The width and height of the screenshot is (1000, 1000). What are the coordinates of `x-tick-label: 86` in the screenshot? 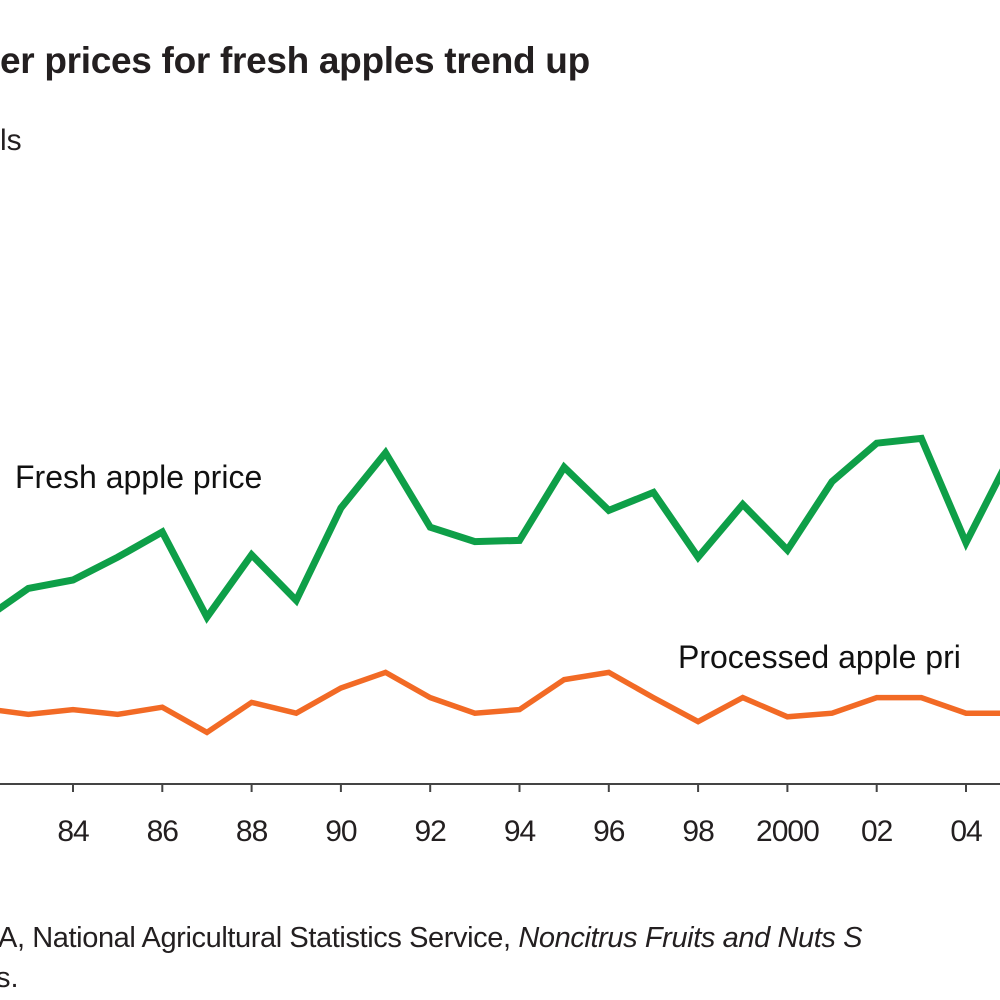 It's located at (163, 831).